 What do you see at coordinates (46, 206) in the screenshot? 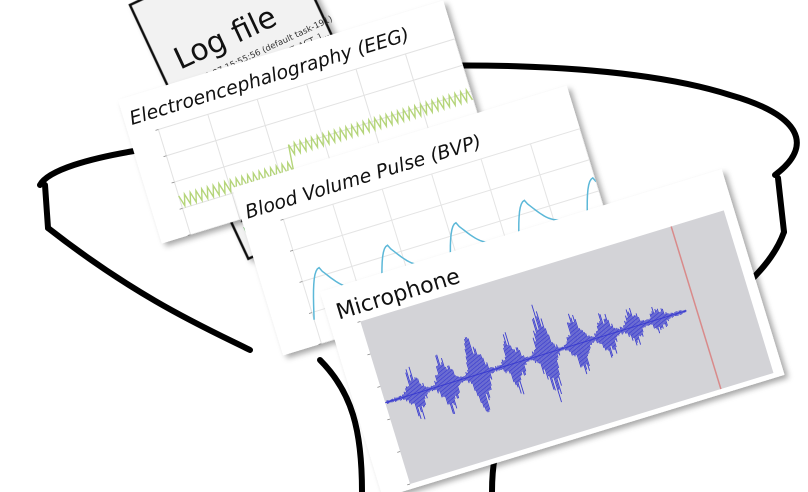
I see `table-left-side` at bounding box center [46, 206].